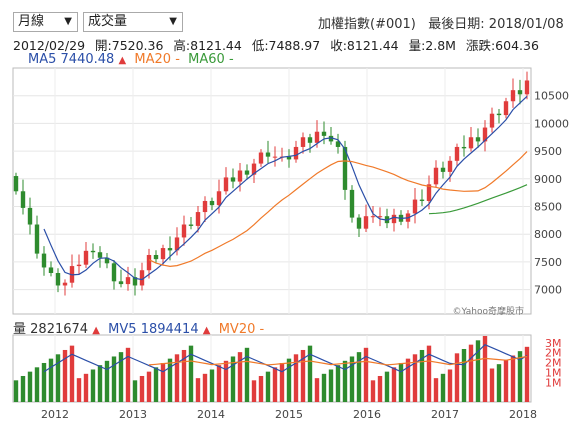 Image resolution: width=580 pixels, height=444 pixels. I want to click on price-tick-label: 8000, so click(548, 234).